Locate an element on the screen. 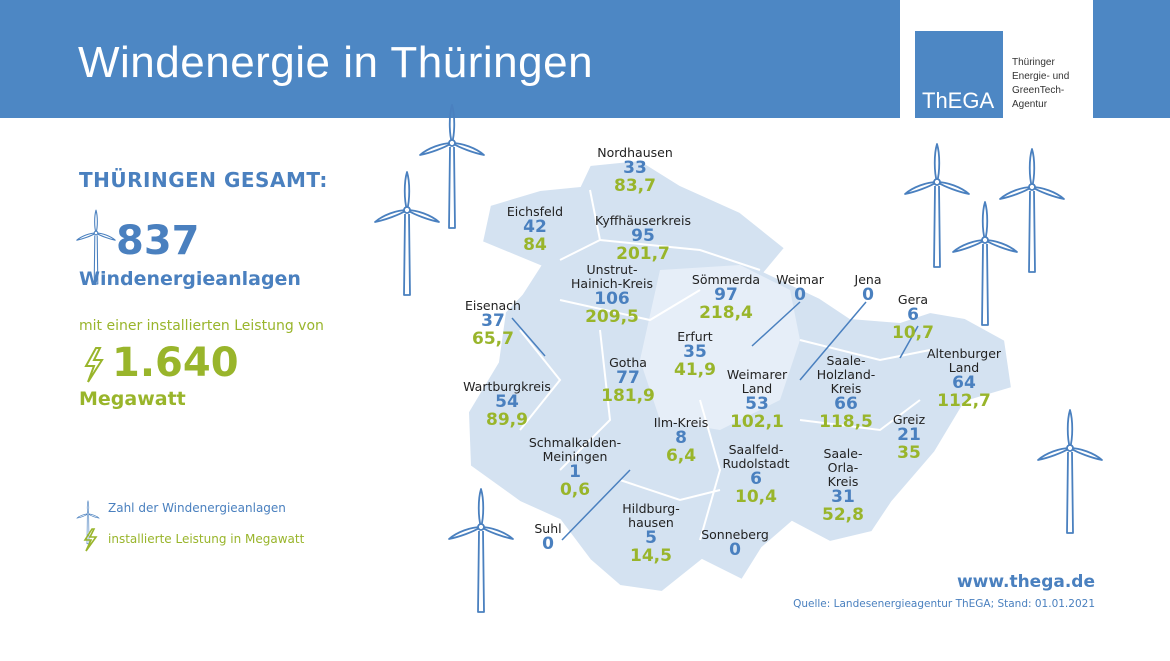  district-name: Gera is located at coordinates (913, 299).